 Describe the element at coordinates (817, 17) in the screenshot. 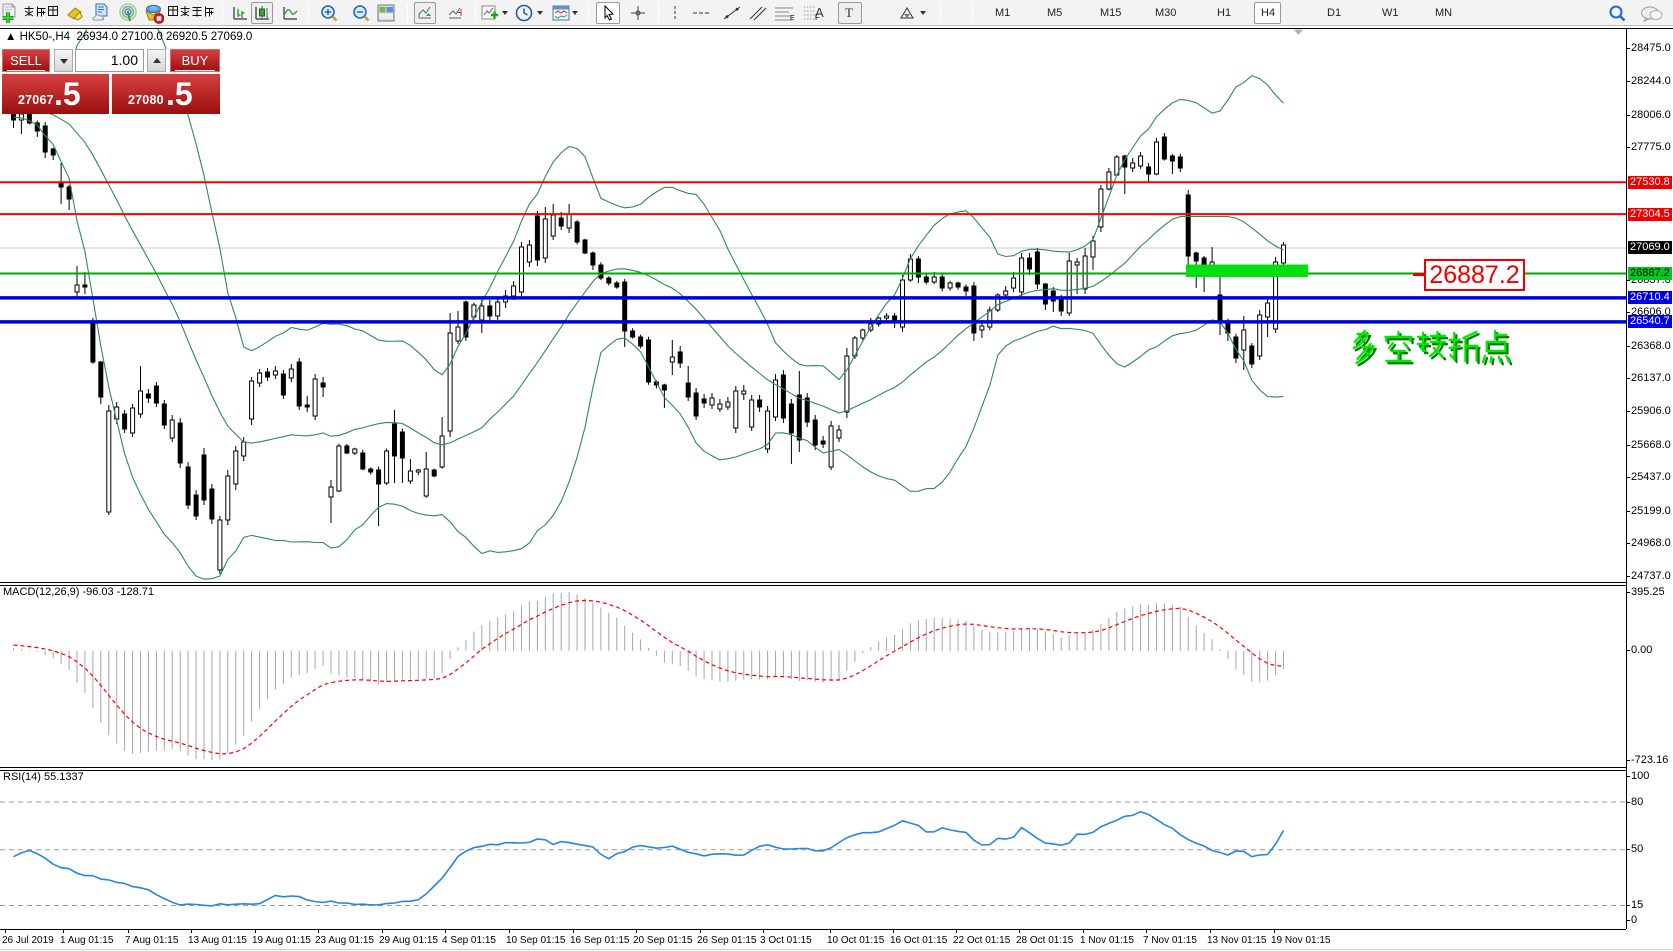

I see `svg-text: F` at that location.